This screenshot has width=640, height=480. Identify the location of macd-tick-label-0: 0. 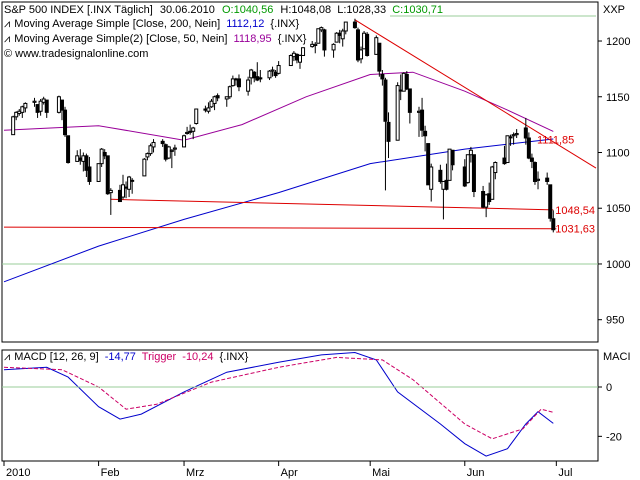
(609, 388).